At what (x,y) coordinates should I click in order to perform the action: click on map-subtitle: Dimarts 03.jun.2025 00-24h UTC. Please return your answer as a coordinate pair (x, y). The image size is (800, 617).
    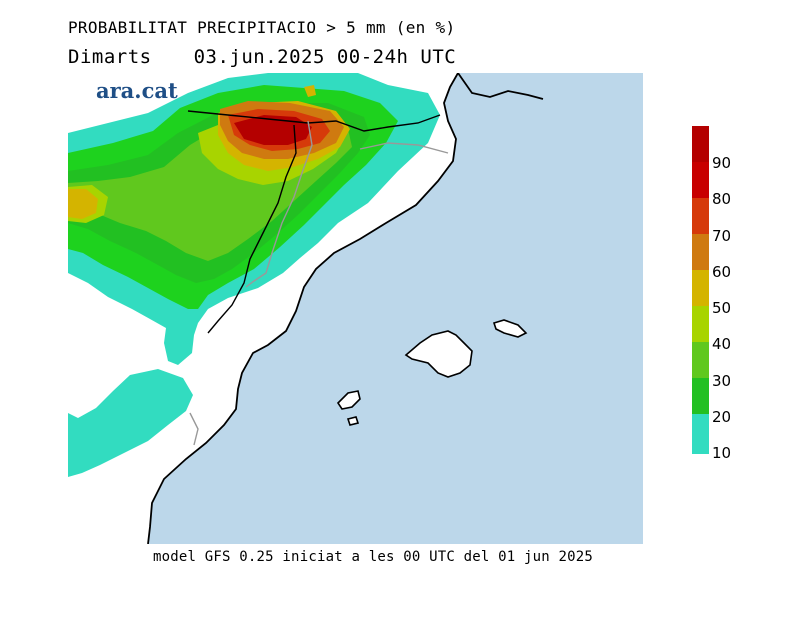
    Looking at the image, I should click on (283, 57).